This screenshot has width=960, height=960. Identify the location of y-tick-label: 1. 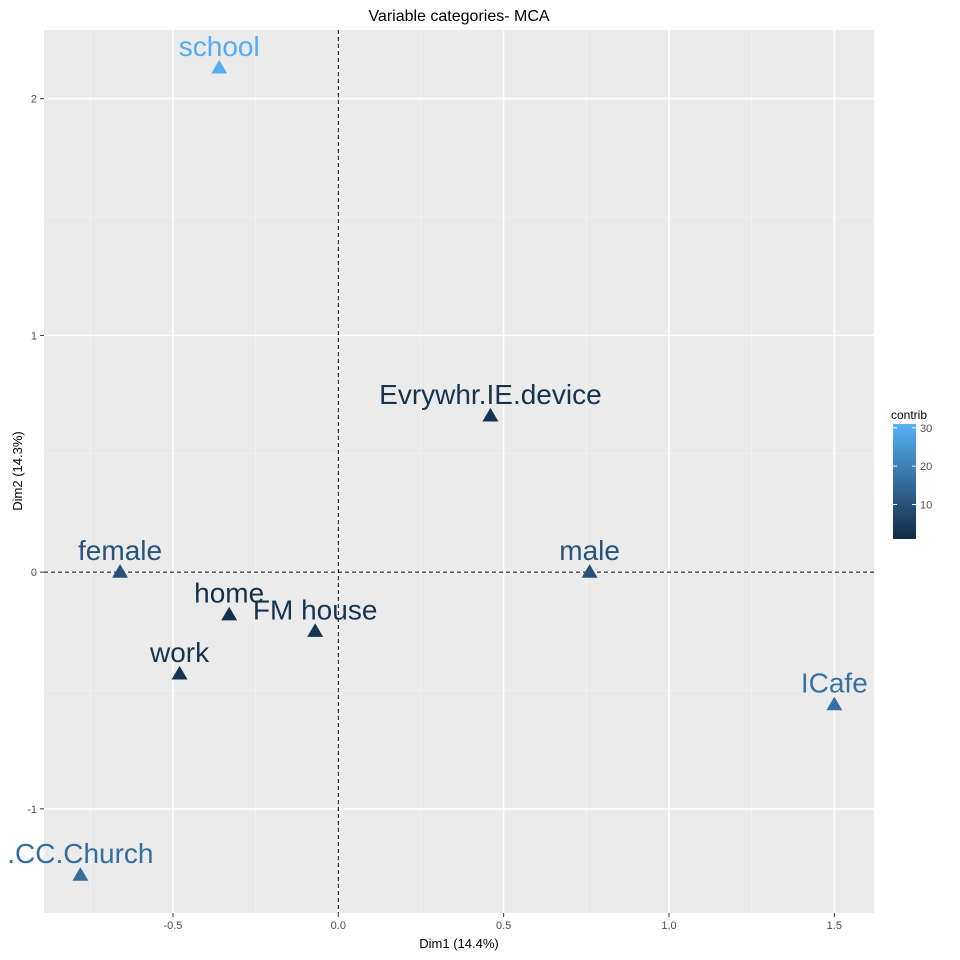
(34, 336).